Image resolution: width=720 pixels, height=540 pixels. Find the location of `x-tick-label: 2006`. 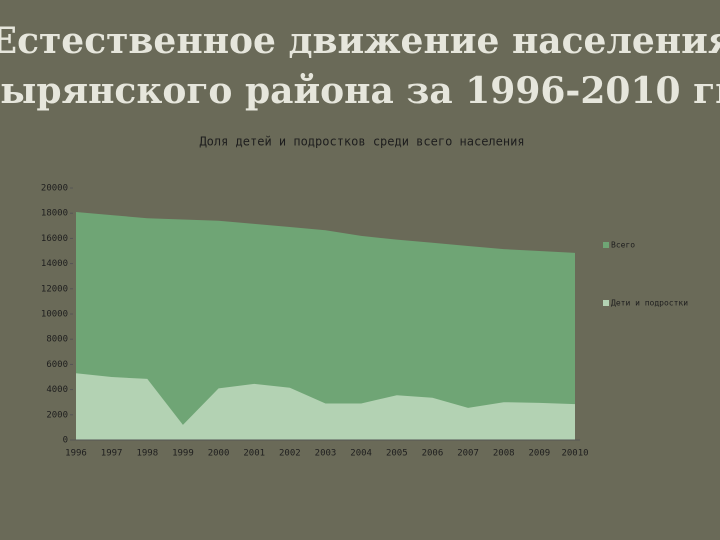

x-tick-label: 2006 is located at coordinates (433, 454).